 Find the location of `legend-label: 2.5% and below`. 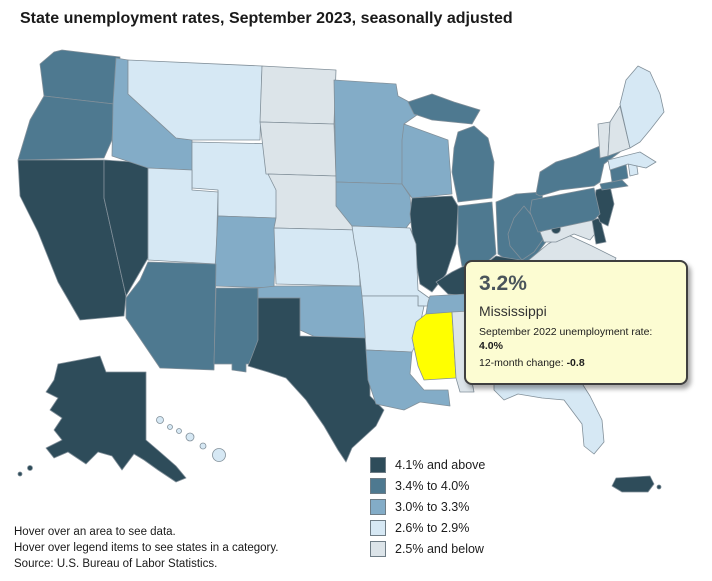

legend-label: 2.5% and below is located at coordinates (439, 549).